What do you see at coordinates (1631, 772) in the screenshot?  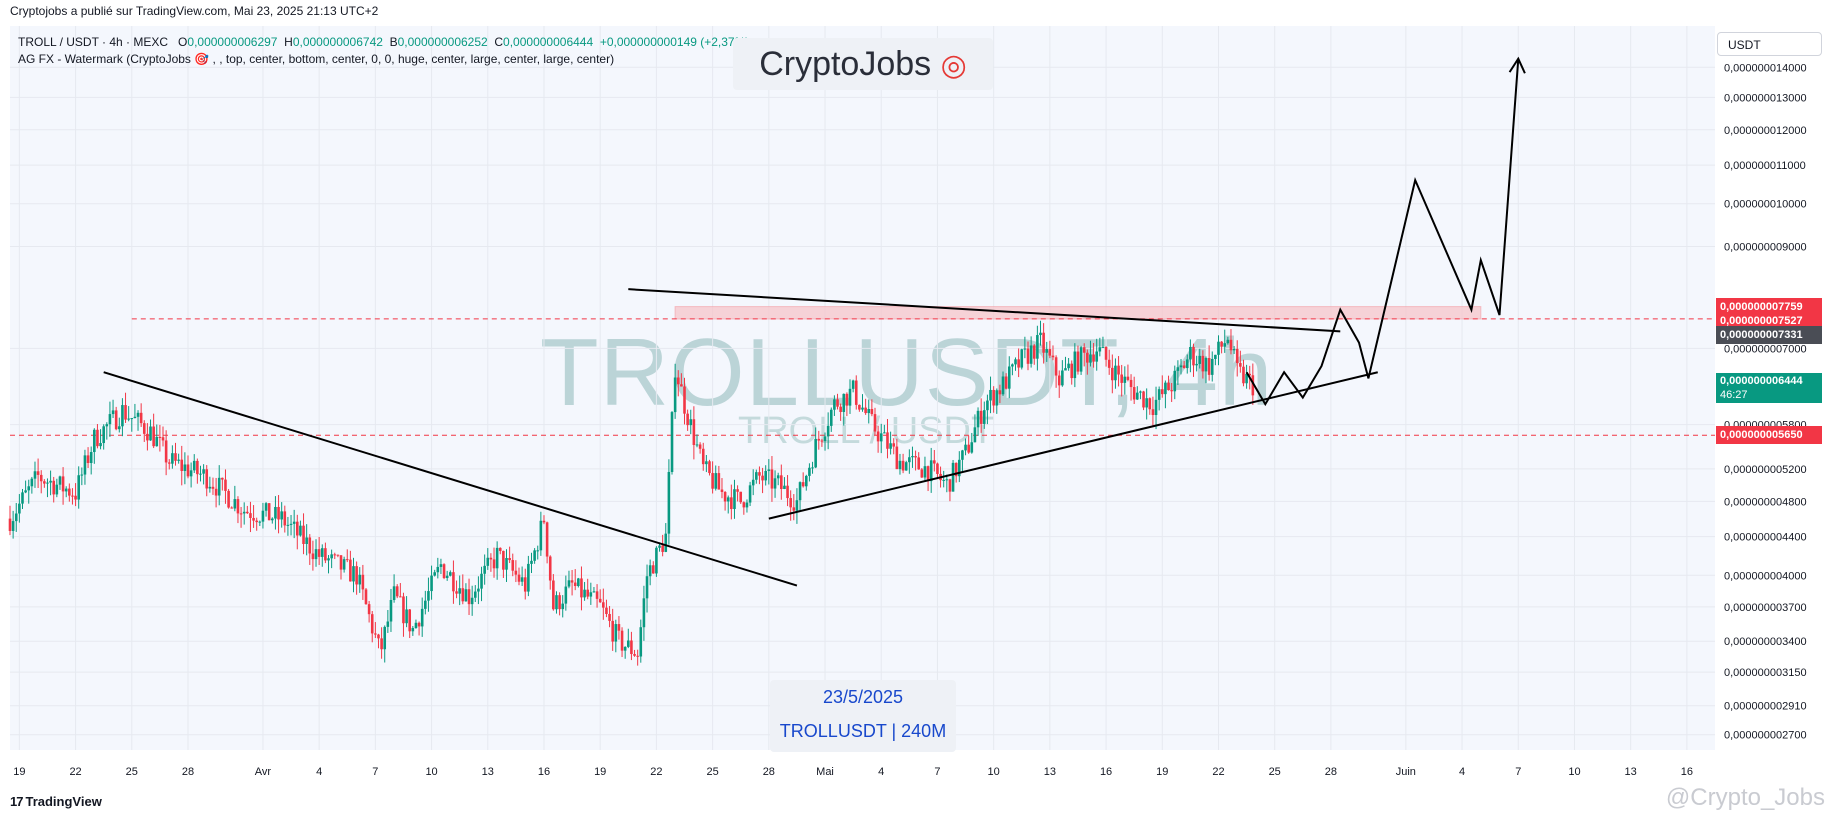 I see `x-tick-label: 13` at bounding box center [1631, 772].